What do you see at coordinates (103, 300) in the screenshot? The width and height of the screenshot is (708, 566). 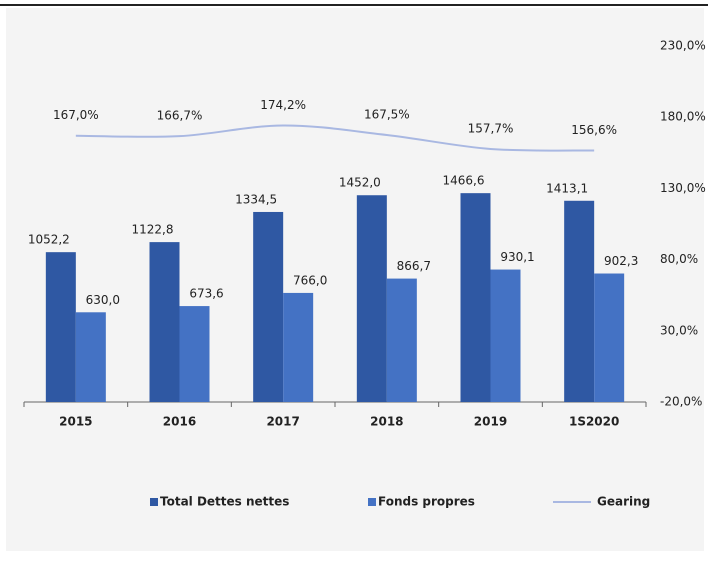 I see `data-label: 630,0` at bounding box center [103, 300].